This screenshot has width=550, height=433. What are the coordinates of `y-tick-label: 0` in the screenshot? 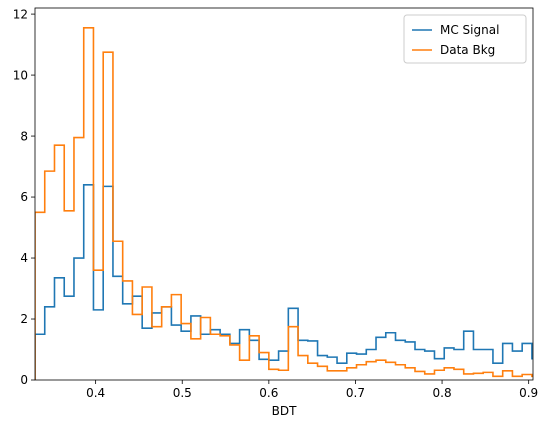 It's located at (24, 380).